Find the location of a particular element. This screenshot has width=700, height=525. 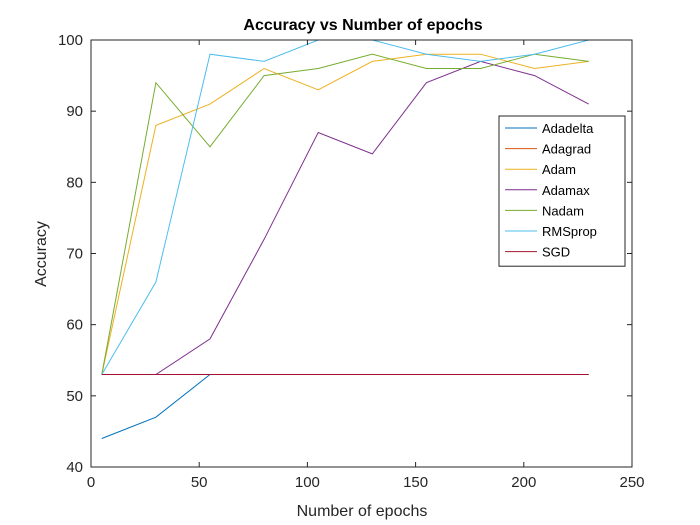

x-axis-label: Number of epochs is located at coordinates (362, 511).